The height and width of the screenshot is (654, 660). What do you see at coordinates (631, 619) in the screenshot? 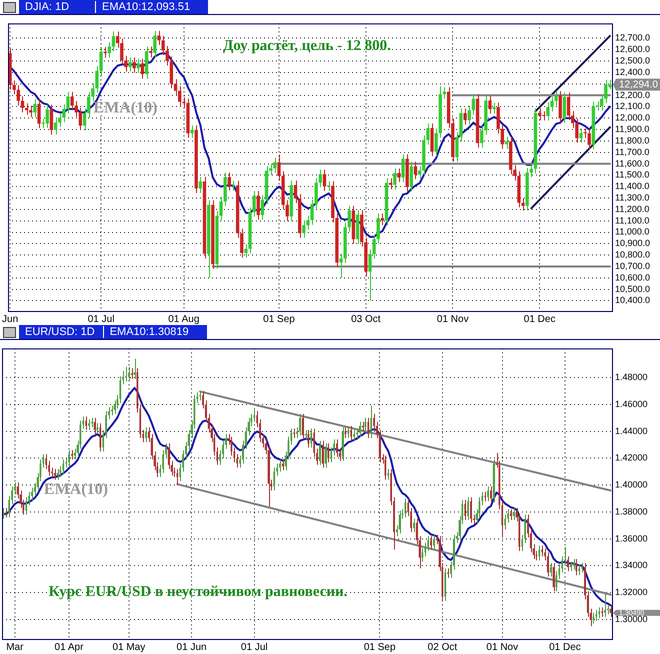
I see `y-tick-label: 1.30000` at bounding box center [631, 619].